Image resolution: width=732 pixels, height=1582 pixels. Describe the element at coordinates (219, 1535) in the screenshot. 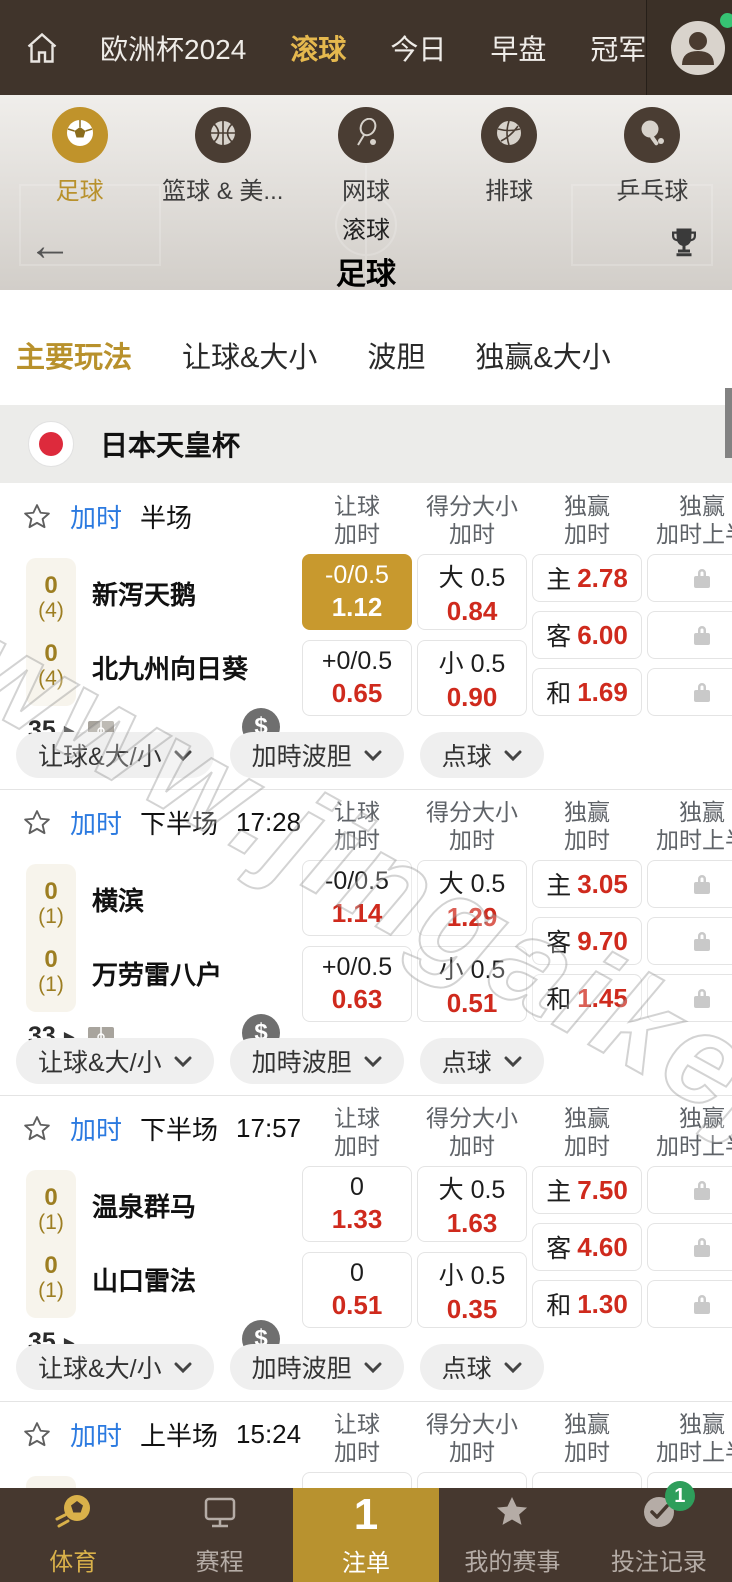

I see `bottom-nav-schedule: 赛程` at that location.